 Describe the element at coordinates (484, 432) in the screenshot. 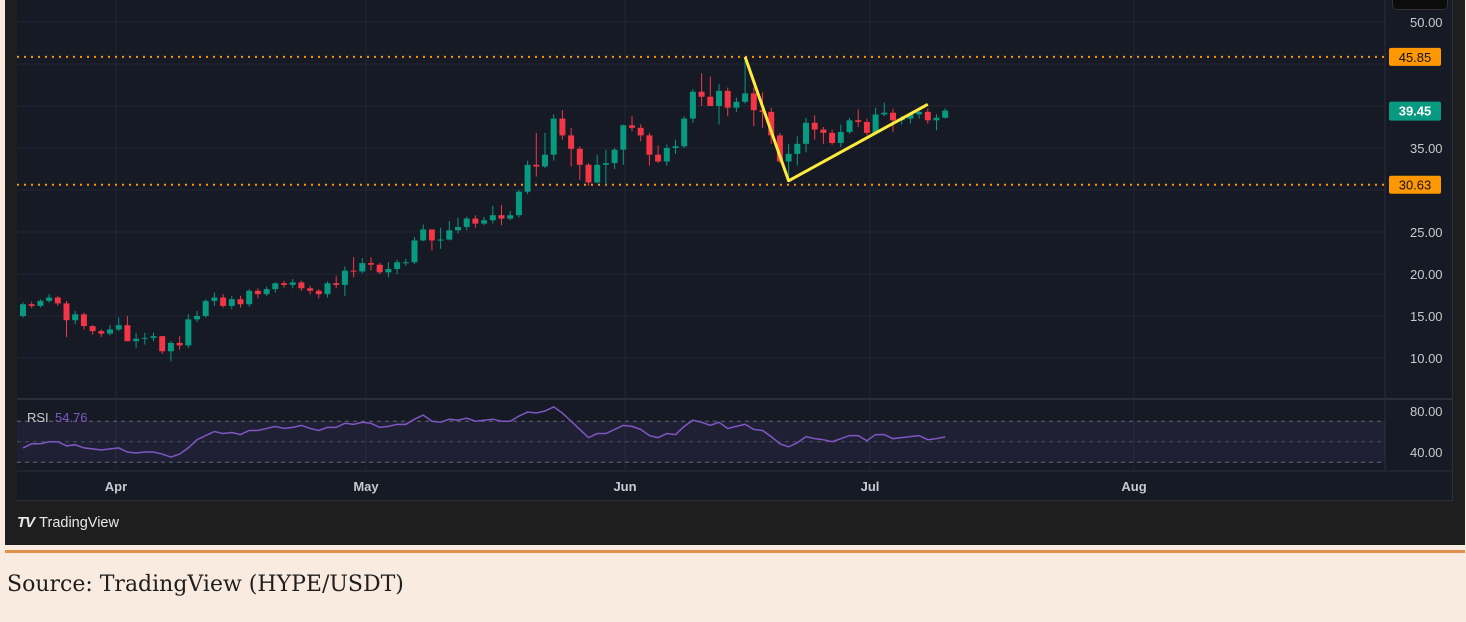

I see `rsi-line` at that location.